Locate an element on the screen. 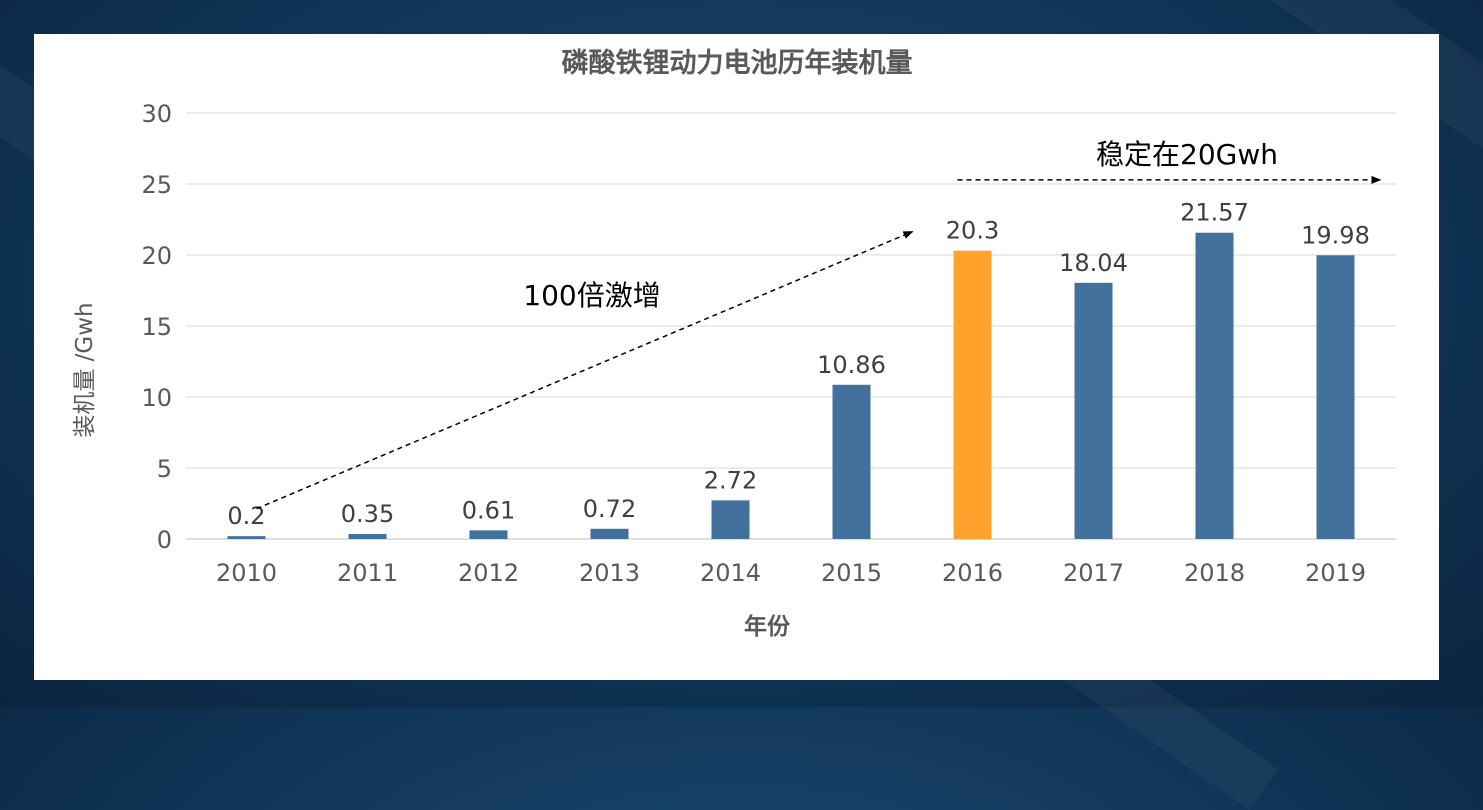  y-tick-label: 30 is located at coordinates (156, 114).